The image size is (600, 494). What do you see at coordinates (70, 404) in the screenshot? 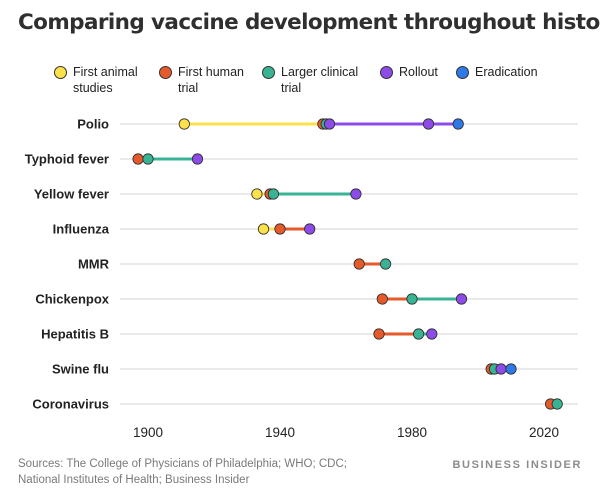
I see `row-label: Coronavirus` at bounding box center [70, 404].